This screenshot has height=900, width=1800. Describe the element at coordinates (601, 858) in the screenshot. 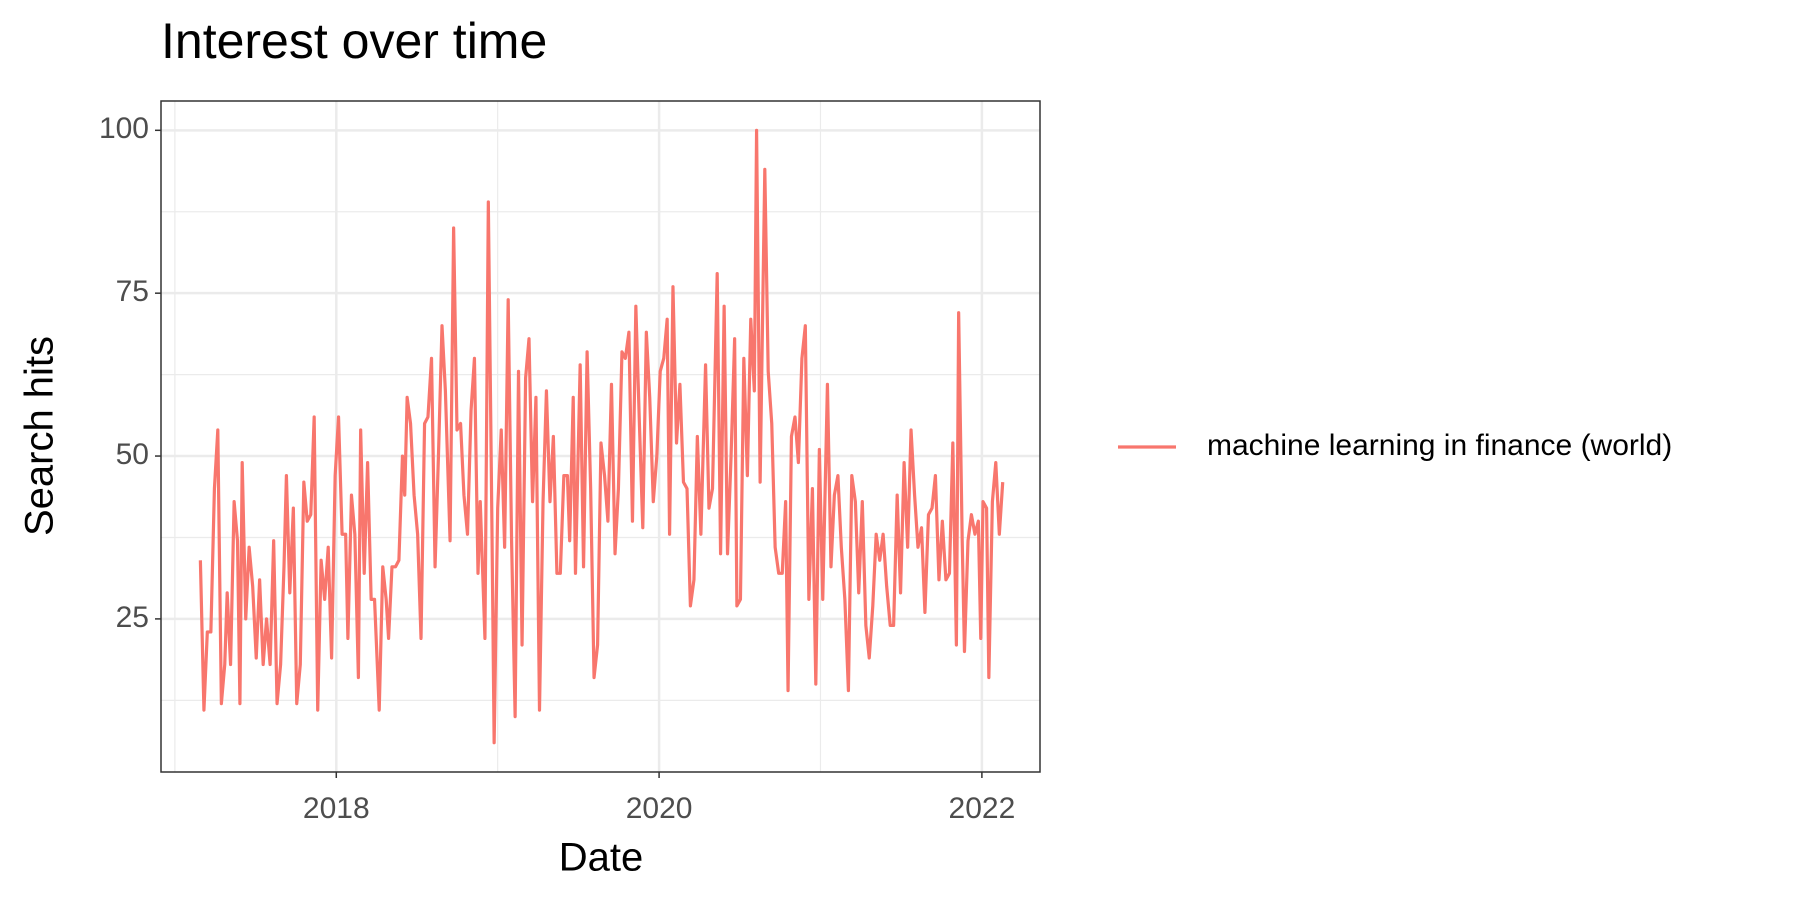

I see `x-axis-title: Date` at that location.